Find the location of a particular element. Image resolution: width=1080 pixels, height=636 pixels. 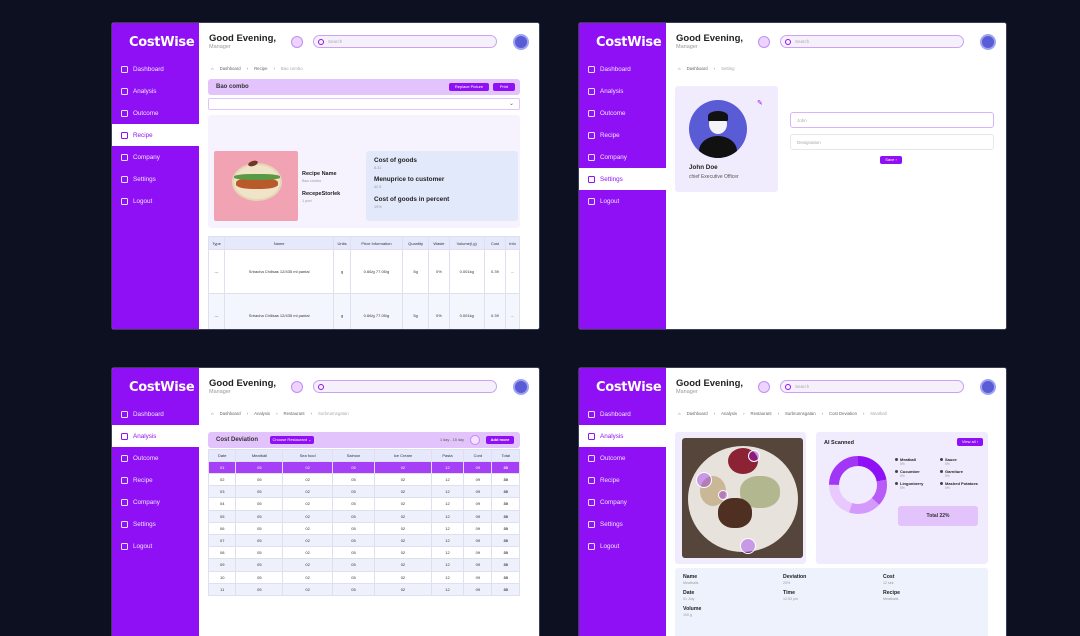

scan-image-card is located at coordinates (740, 498).